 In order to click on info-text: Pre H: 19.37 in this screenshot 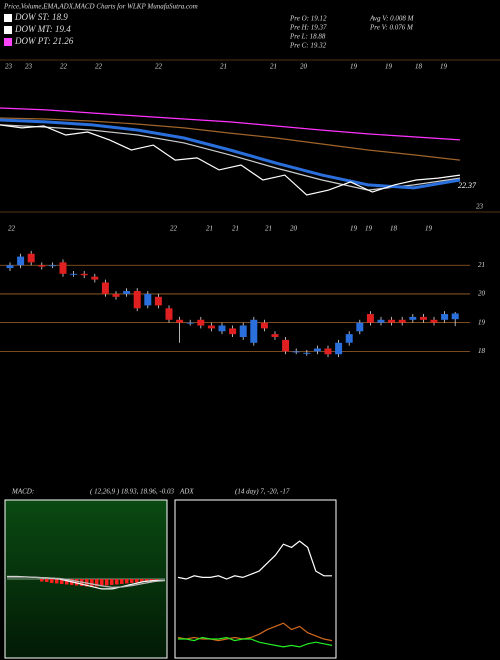, I will do `click(308, 28)`.